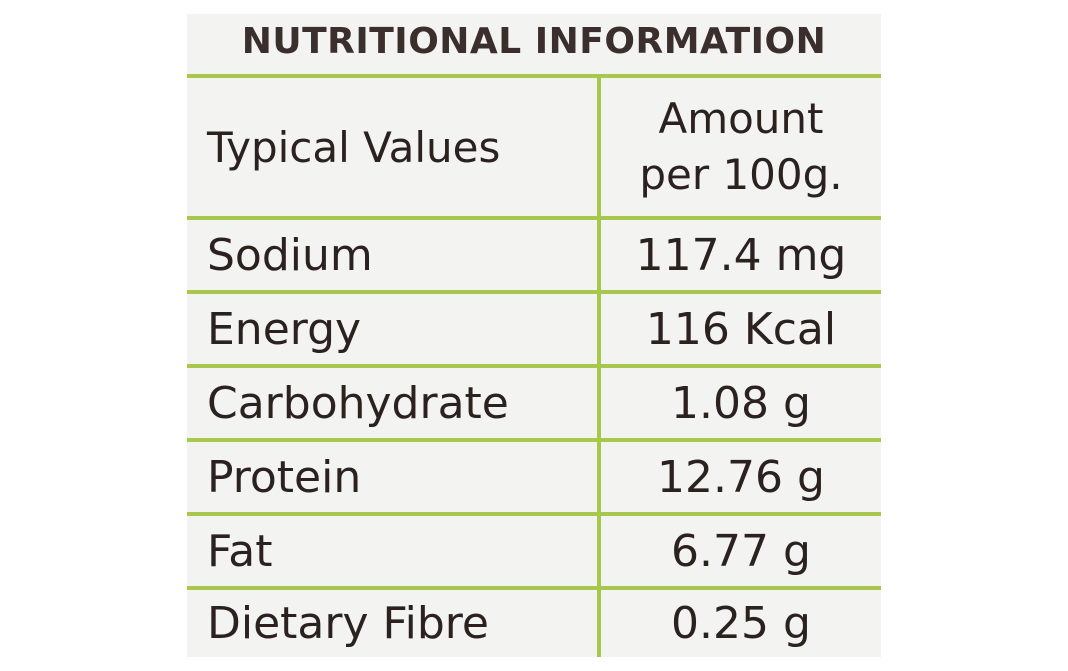 The width and height of the screenshot is (1068, 671). What do you see at coordinates (741, 551) in the screenshot?
I see `nutrient-value: 6.77 g` at bounding box center [741, 551].